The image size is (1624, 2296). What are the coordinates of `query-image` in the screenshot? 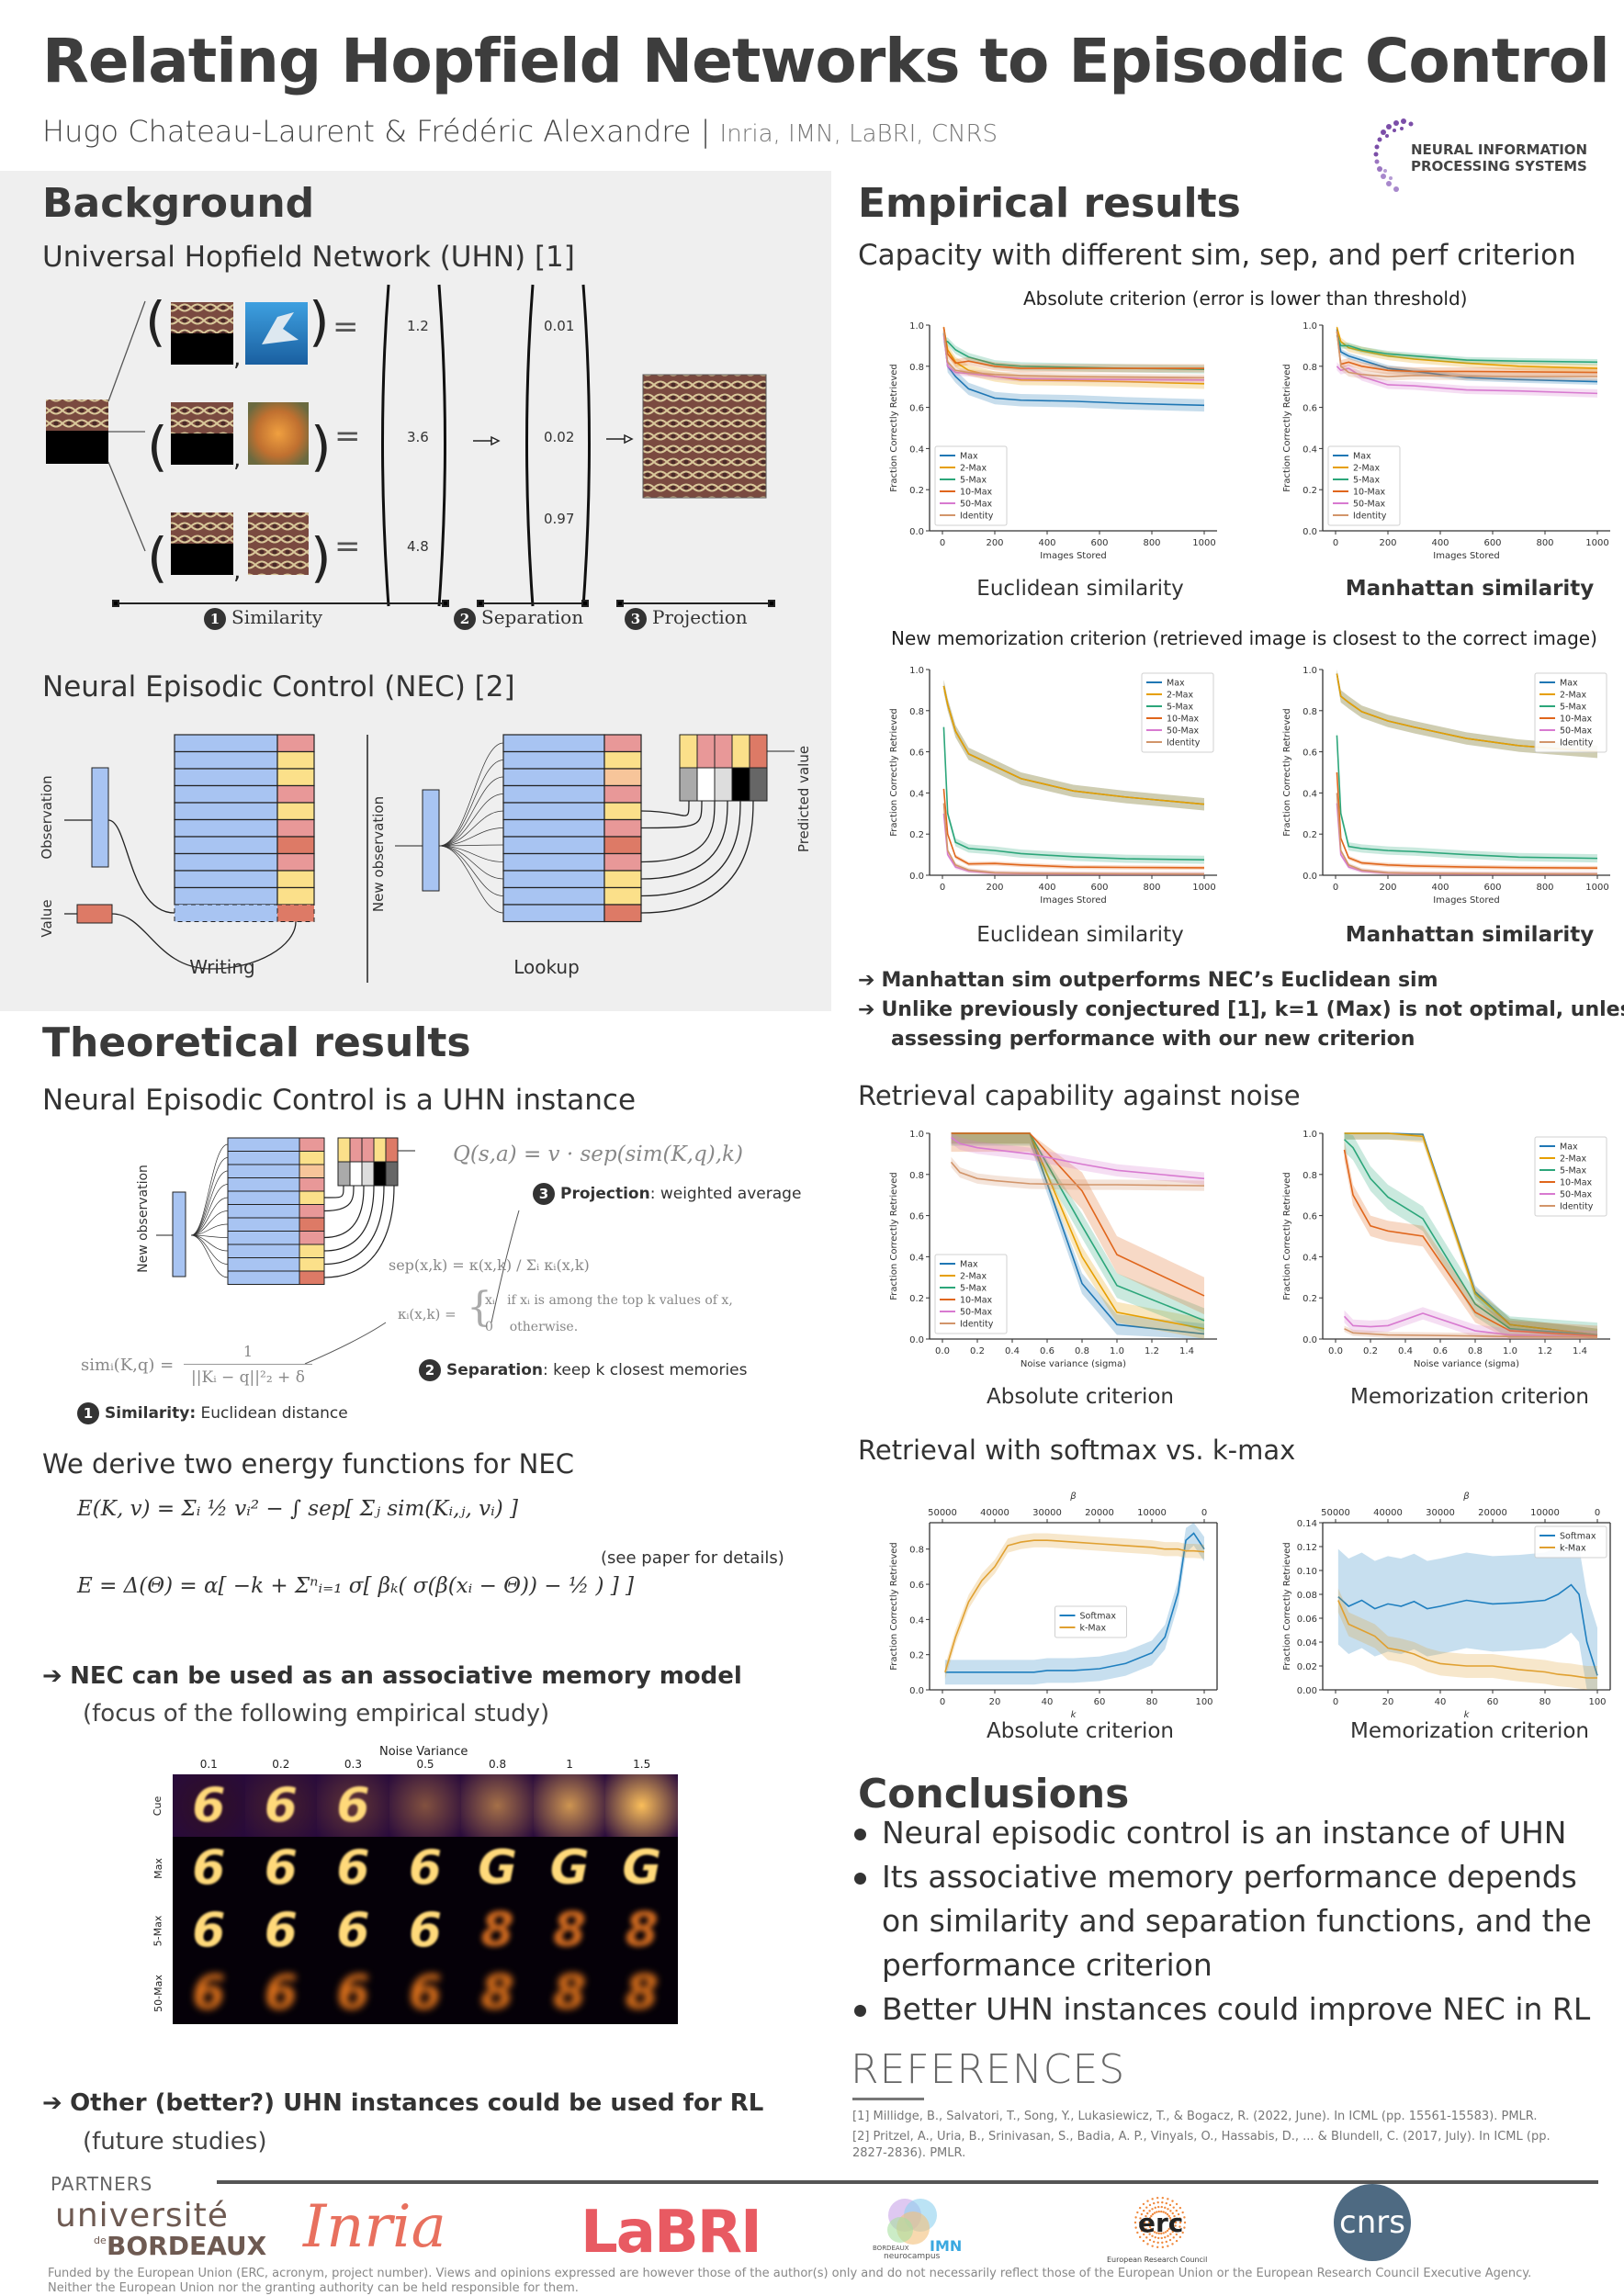 It's located at (77, 432).